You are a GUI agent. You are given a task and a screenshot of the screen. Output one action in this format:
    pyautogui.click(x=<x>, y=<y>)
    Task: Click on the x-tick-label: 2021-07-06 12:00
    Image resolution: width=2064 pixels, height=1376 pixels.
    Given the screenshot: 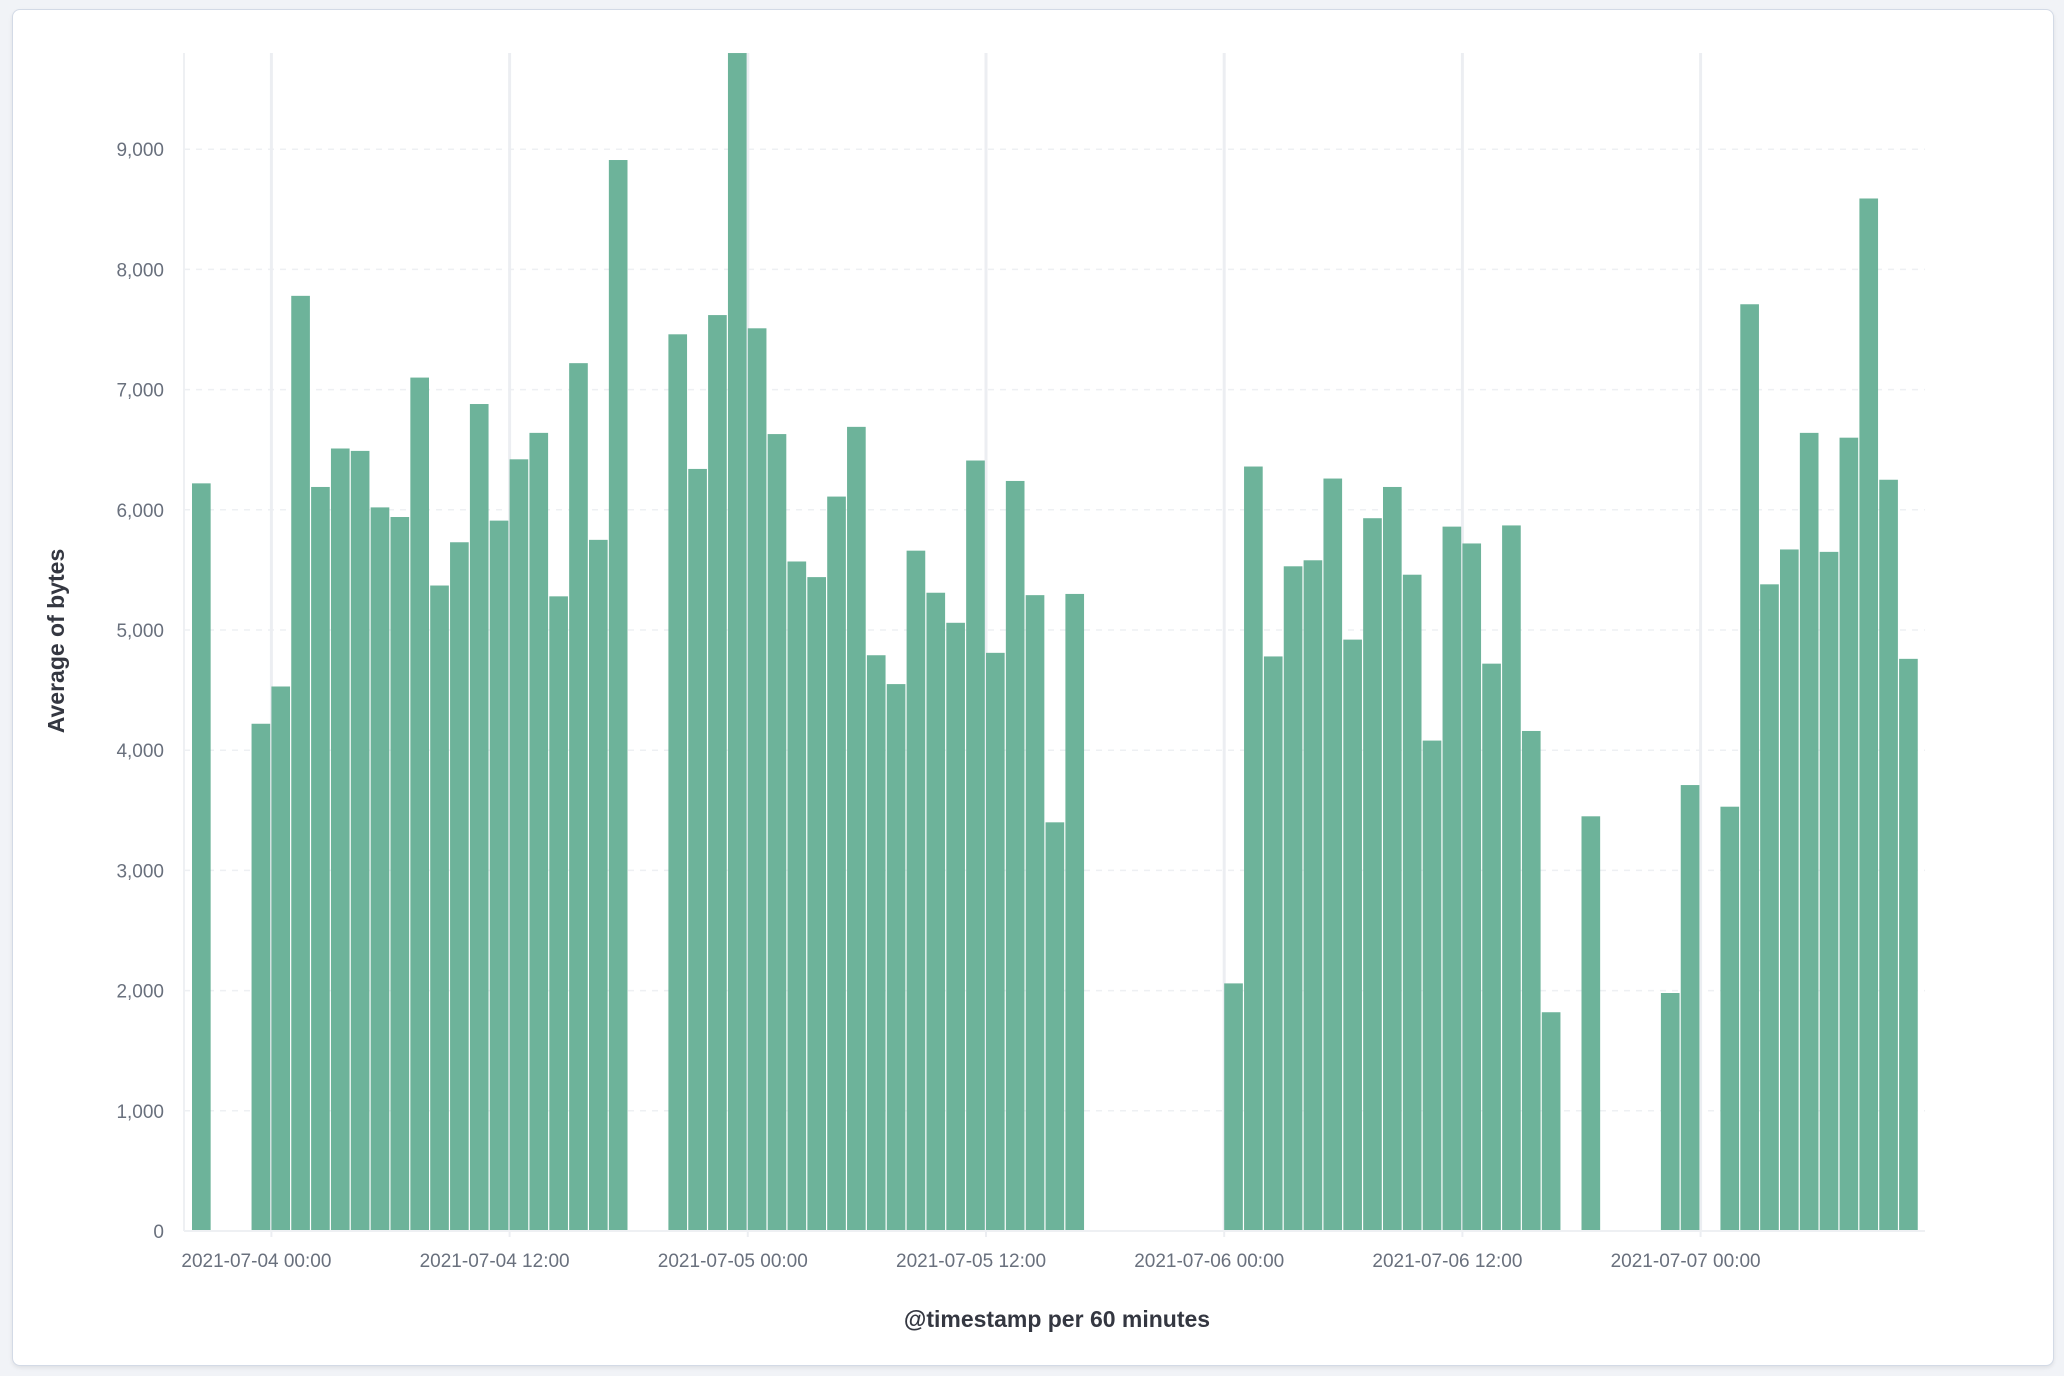 What is the action you would take?
    pyautogui.click(x=1447, y=1261)
    